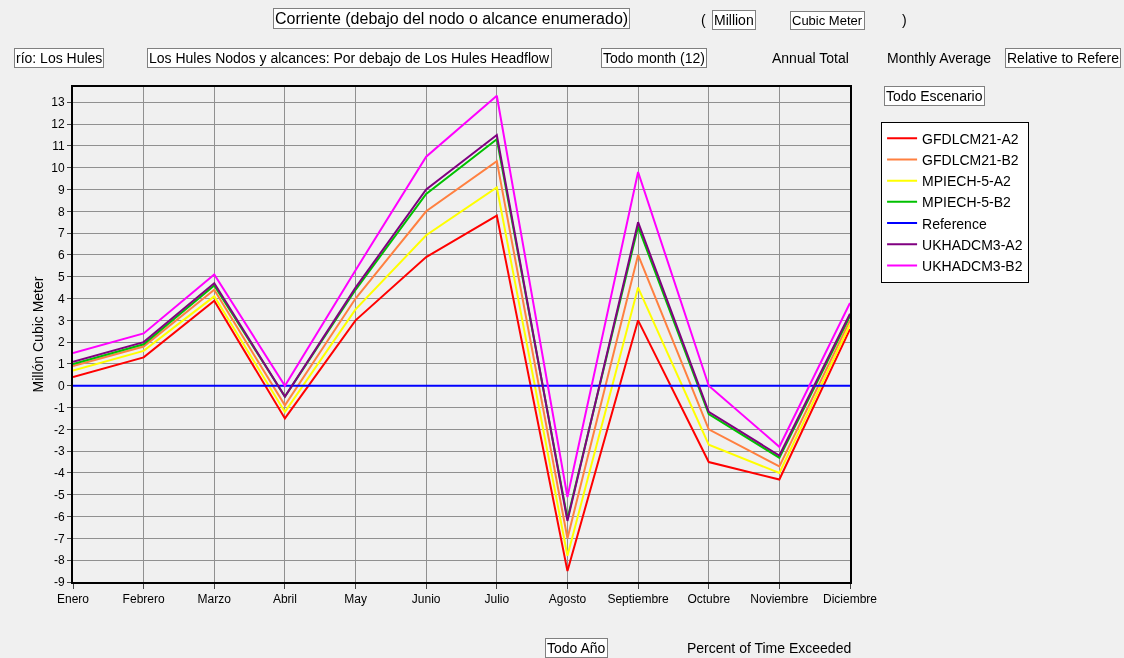  What do you see at coordinates (966, 202) in the screenshot?
I see `legend-label: MPIECH-5-B2` at bounding box center [966, 202].